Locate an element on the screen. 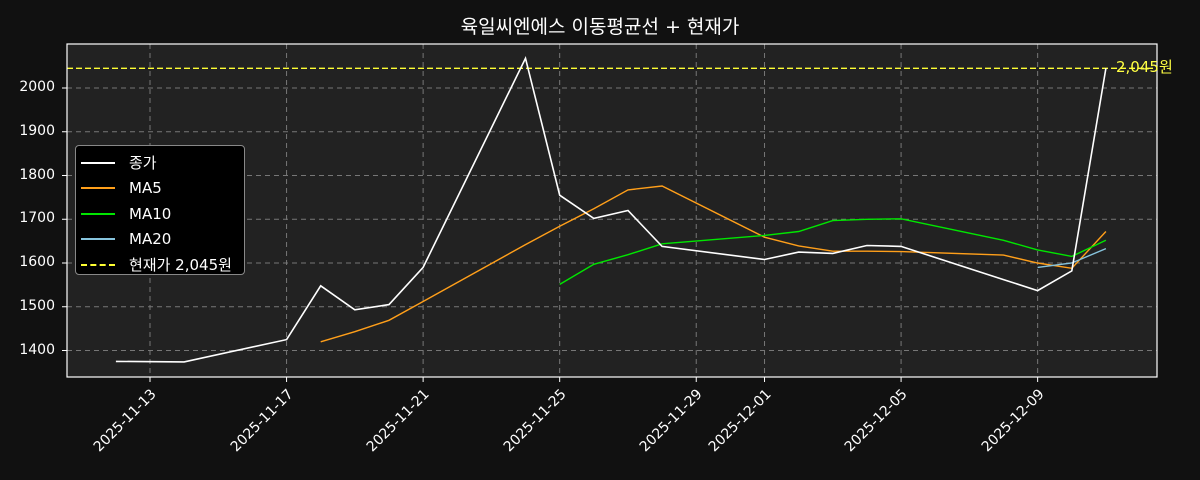  legend: 종가 MA5 MA10 MA20 현재가 2,045원 is located at coordinates (160, 210).